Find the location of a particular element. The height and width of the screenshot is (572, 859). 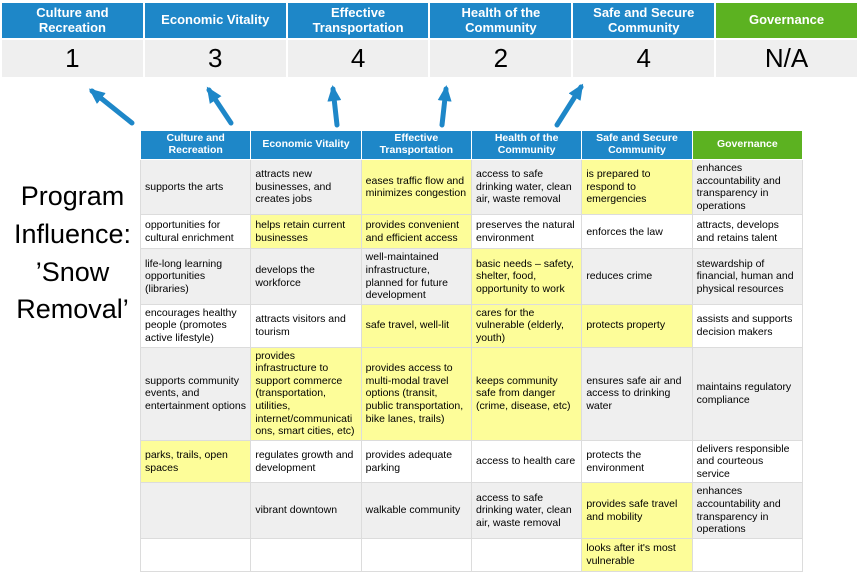

arrow-transportation-icon is located at coordinates (334, 106).